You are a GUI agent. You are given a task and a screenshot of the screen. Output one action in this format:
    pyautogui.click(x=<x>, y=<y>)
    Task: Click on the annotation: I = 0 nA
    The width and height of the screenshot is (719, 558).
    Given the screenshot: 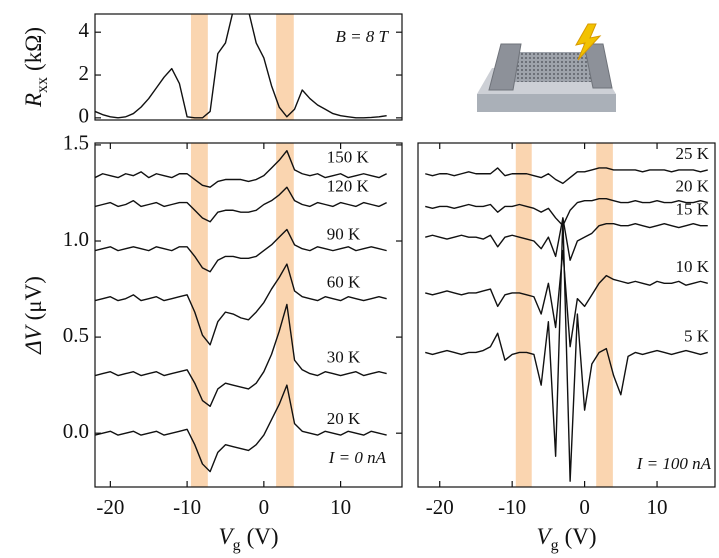 What is the action you would take?
    pyautogui.click(x=357, y=457)
    